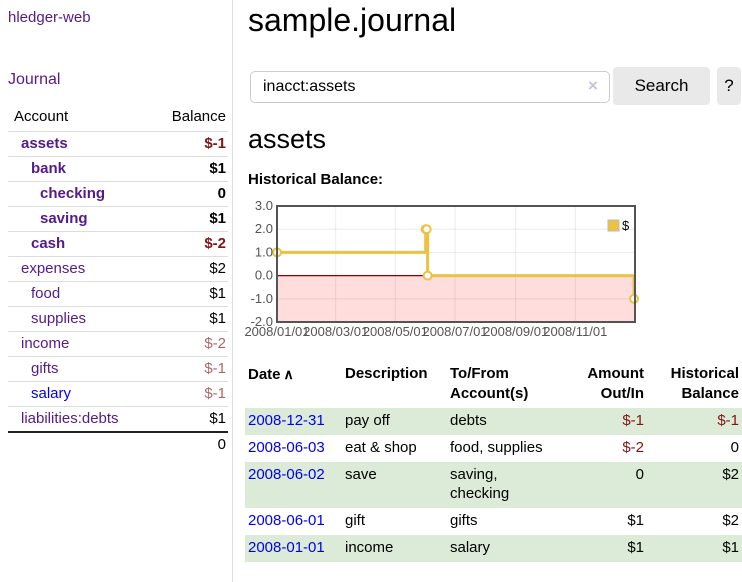 The height and width of the screenshot is (582, 742). What do you see at coordinates (430, 87) in the screenshot?
I see `search-input` at bounding box center [430, 87].